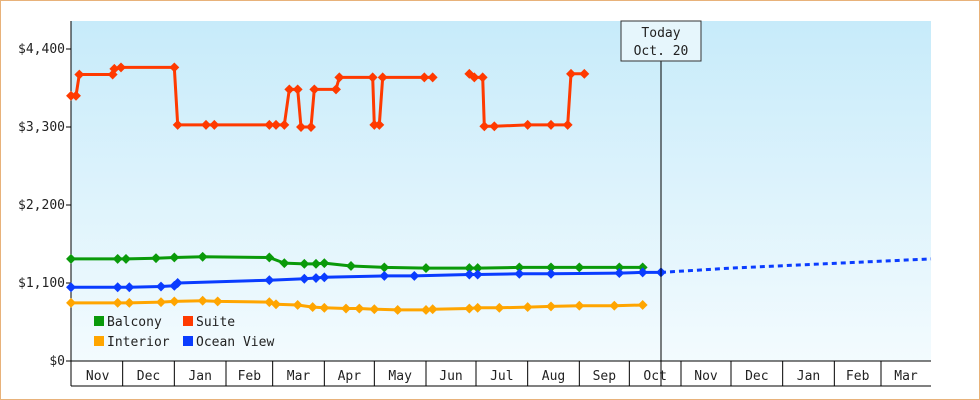  Describe the element at coordinates (41, 283) in the screenshot. I see `y-tick-label: $1,100` at that location.